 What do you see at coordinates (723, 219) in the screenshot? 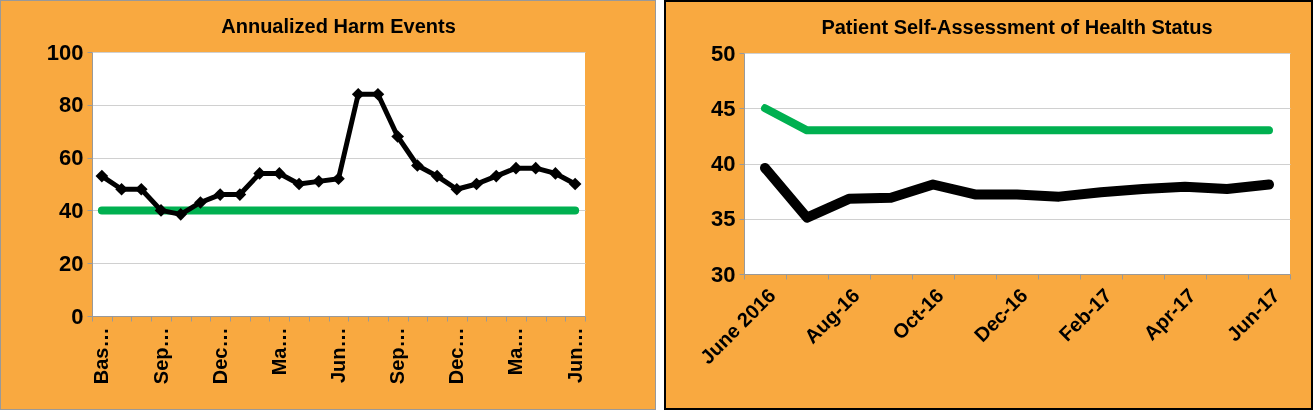
I see `y-tick-label: 35` at bounding box center [723, 219].